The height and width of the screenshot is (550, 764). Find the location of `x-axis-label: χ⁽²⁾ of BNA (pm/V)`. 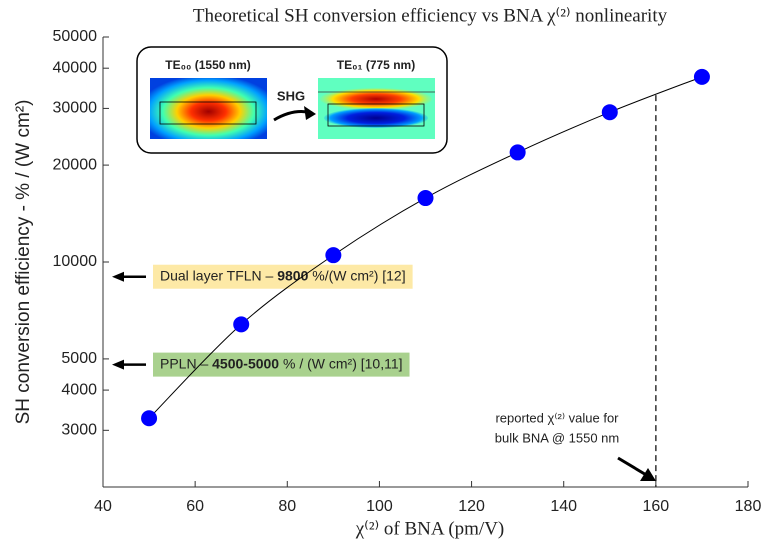

x-axis-label: χ⁽²⁾ of BNA (pm/V) is located at coordinates (430, 528).